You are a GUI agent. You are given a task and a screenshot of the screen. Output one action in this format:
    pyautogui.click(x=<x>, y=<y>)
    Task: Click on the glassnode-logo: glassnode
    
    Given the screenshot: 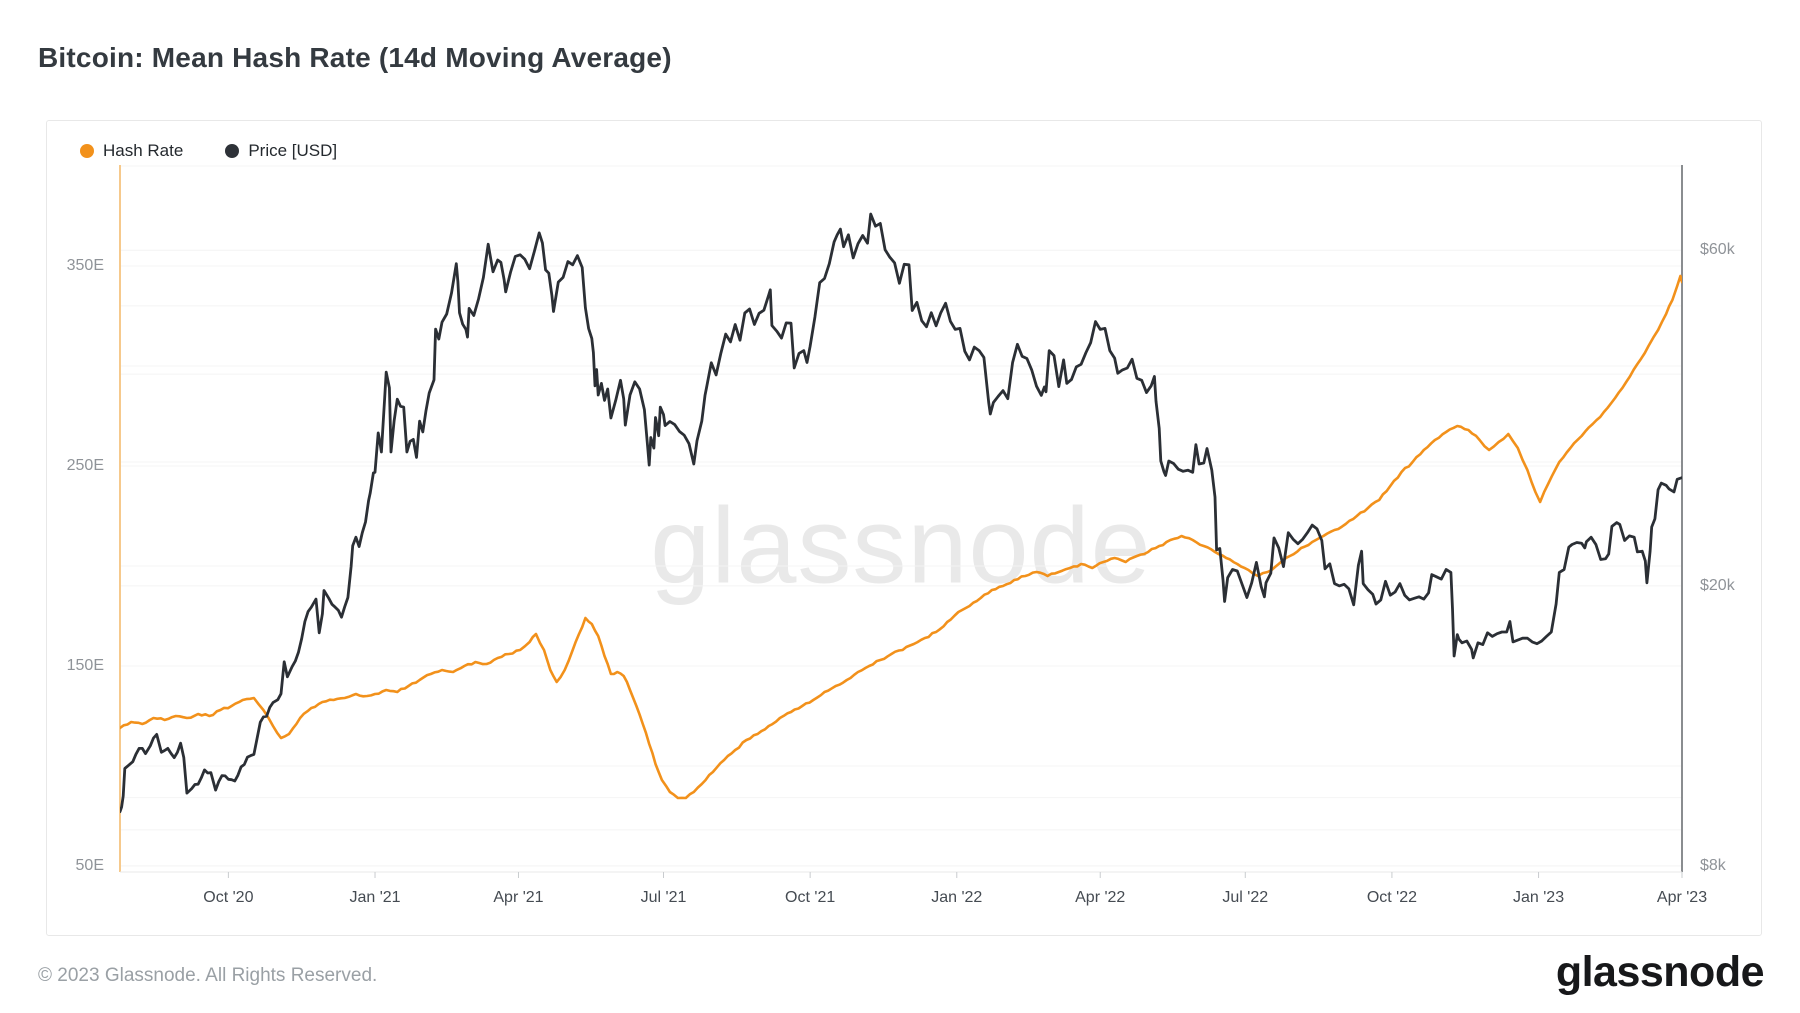 What is the action you would take?
    pyautogui.click(x=1660, y=972)
    